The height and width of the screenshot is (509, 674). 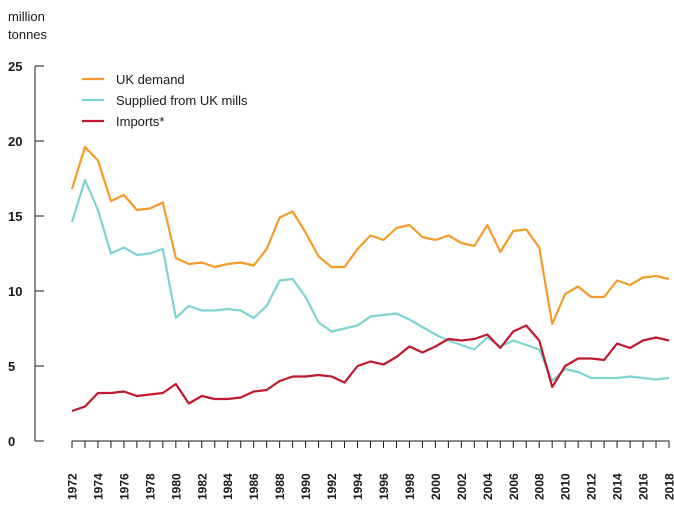 I want to click on x-tick-label: 2002, so click(x=462, y=486).